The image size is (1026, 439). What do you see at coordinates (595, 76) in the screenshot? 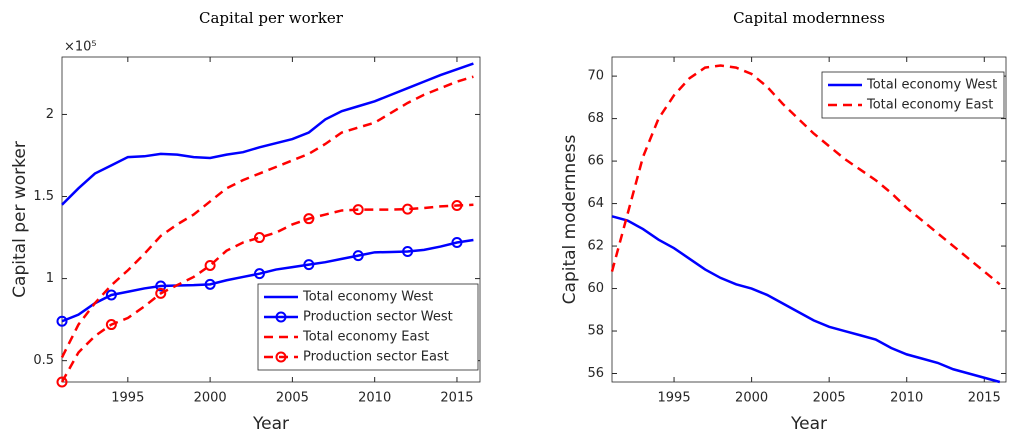
I see `y-tick-label: 70` at bounding box center [595, 76].